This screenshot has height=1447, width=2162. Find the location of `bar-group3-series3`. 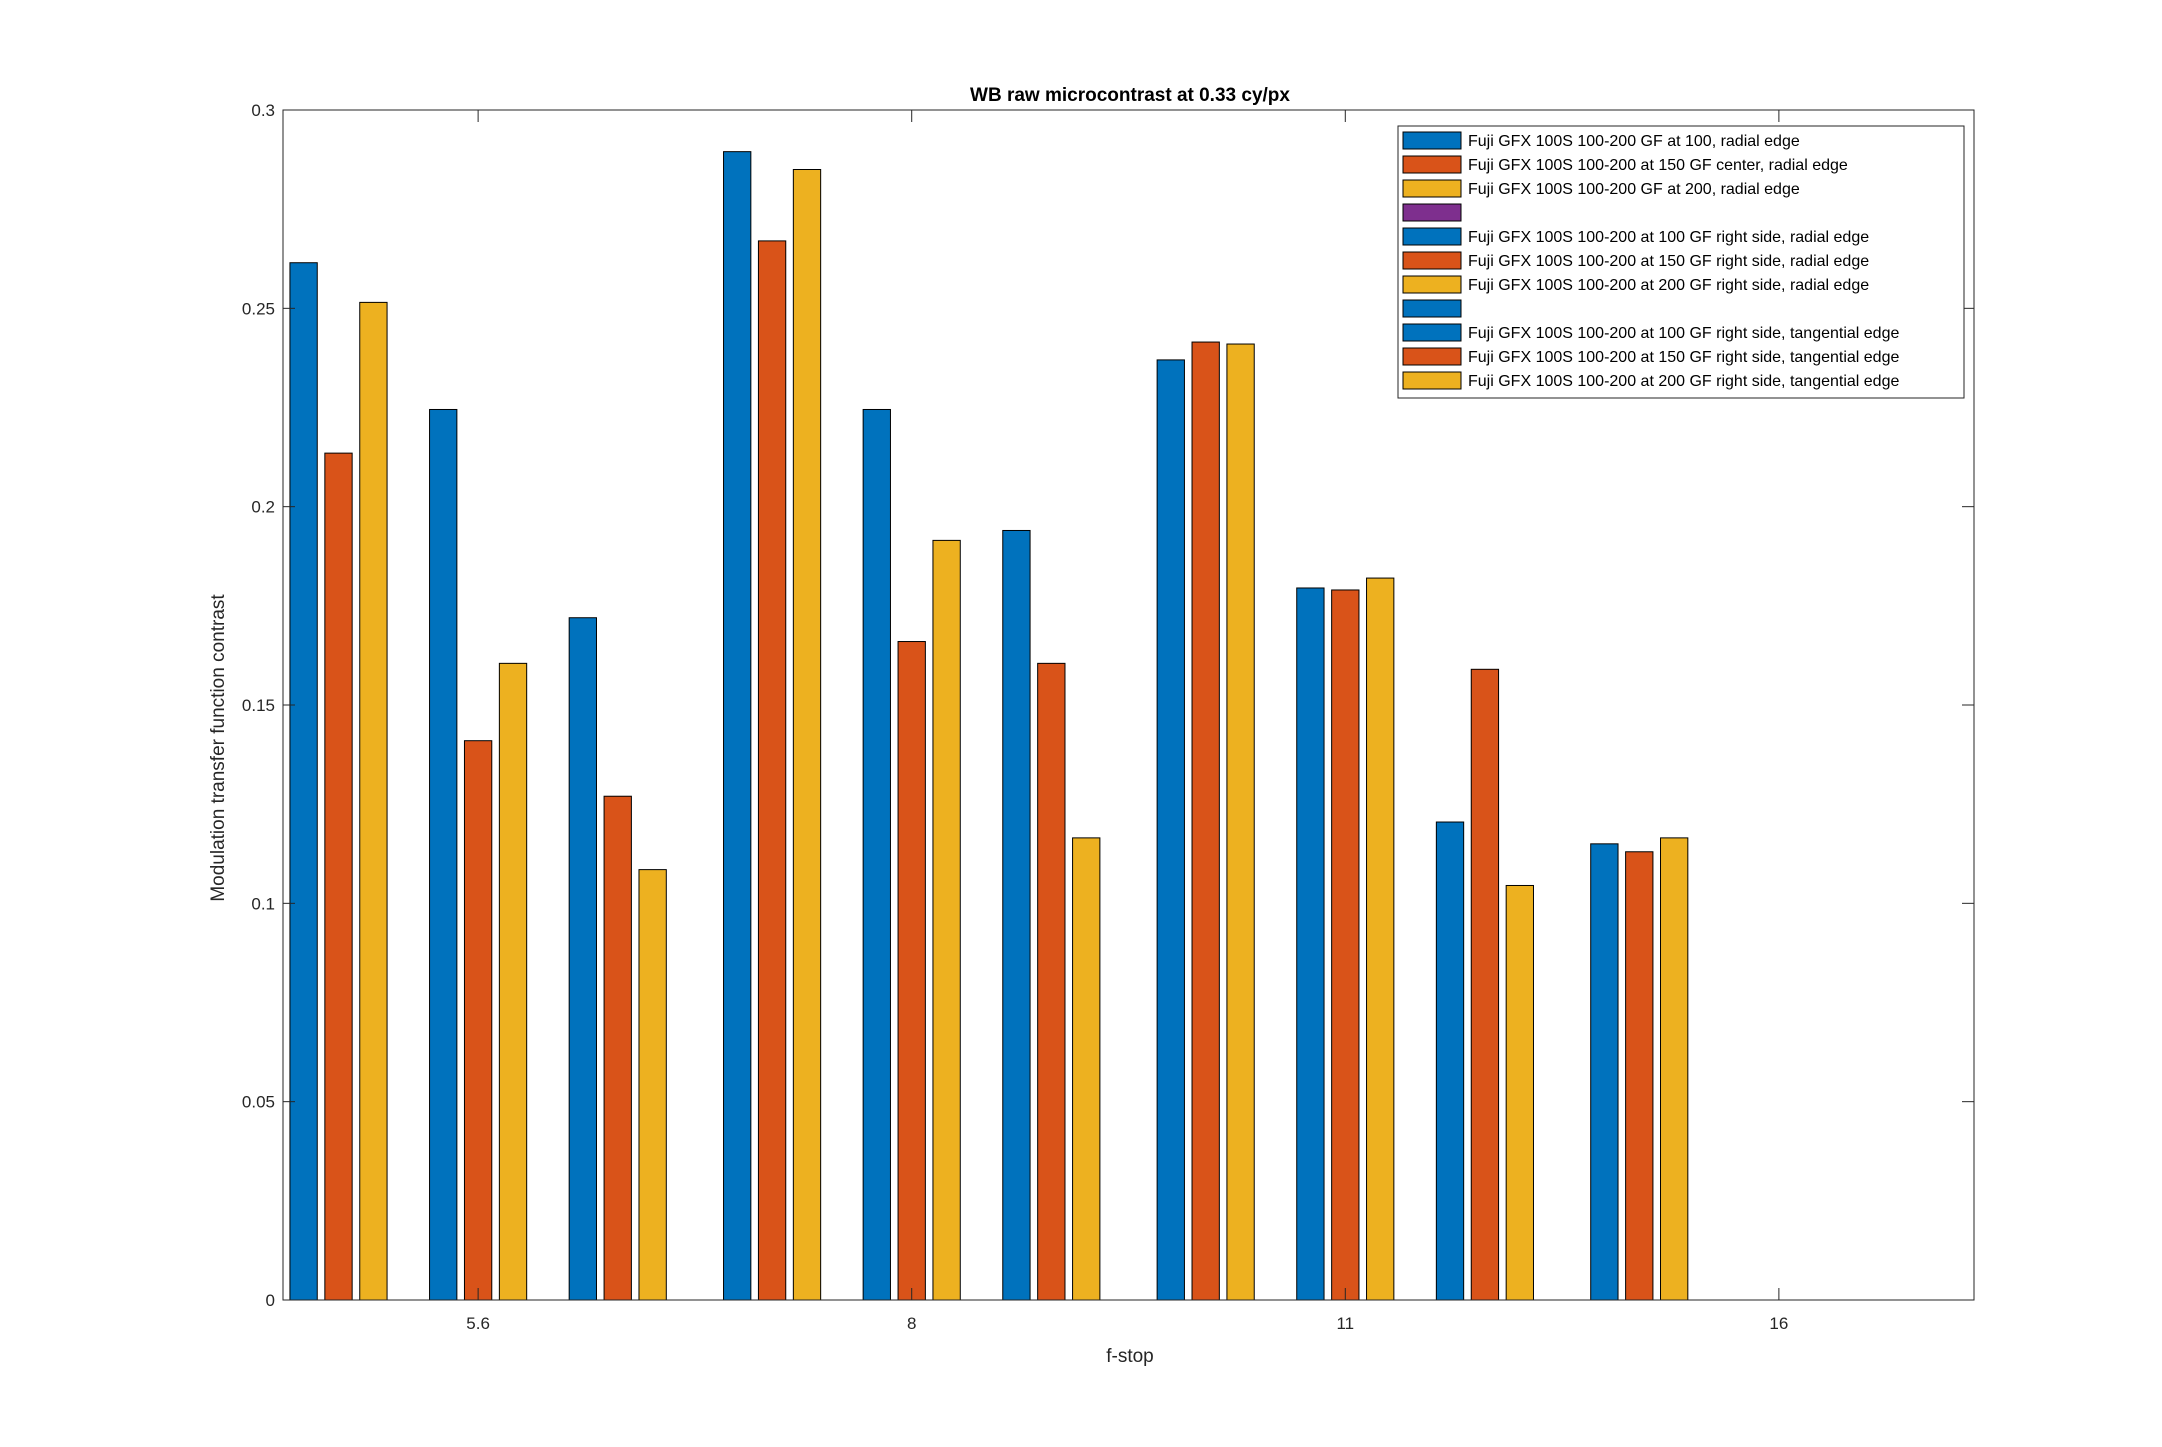

bar-group3-series3 is located at coordinates (1240, 822).